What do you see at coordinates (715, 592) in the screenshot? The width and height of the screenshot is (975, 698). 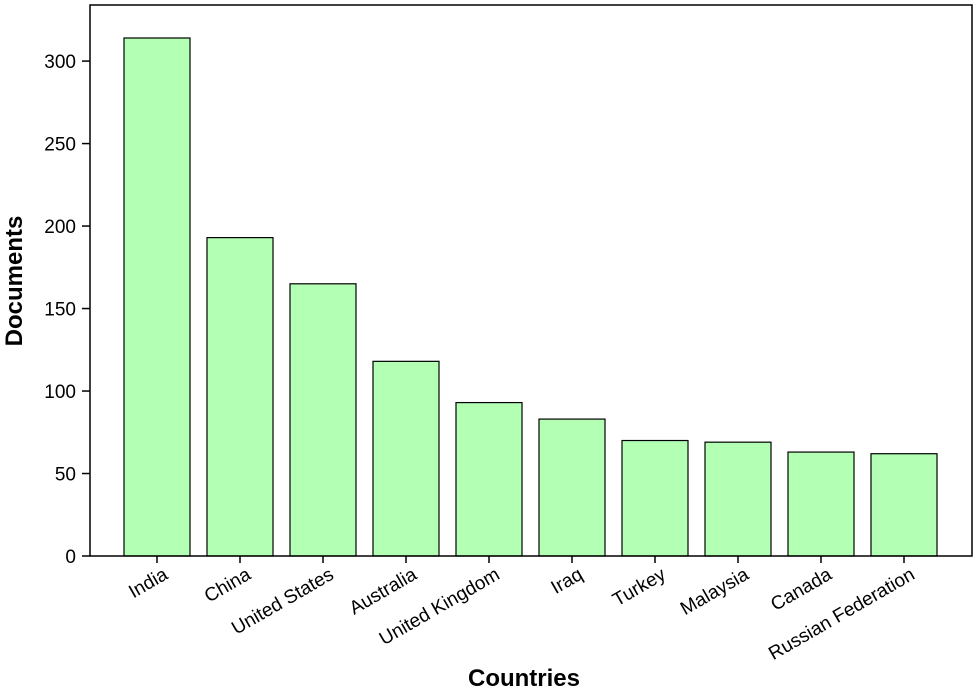 I see `x-tick-label: Malaysia` at bounding box center [715, 592].